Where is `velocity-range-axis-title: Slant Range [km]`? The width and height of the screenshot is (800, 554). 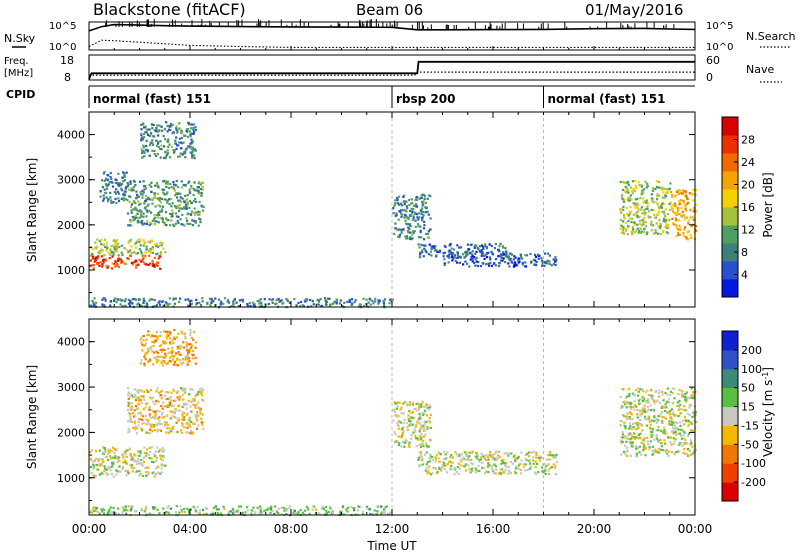 velocity-range-axis-title: Slant Range [km] is located at coordinates (32, 417).